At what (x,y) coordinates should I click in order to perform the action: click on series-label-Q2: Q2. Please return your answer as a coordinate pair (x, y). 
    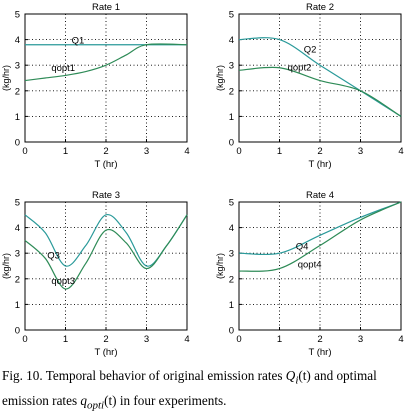
    Looking at the image, I should click on (310, 49).